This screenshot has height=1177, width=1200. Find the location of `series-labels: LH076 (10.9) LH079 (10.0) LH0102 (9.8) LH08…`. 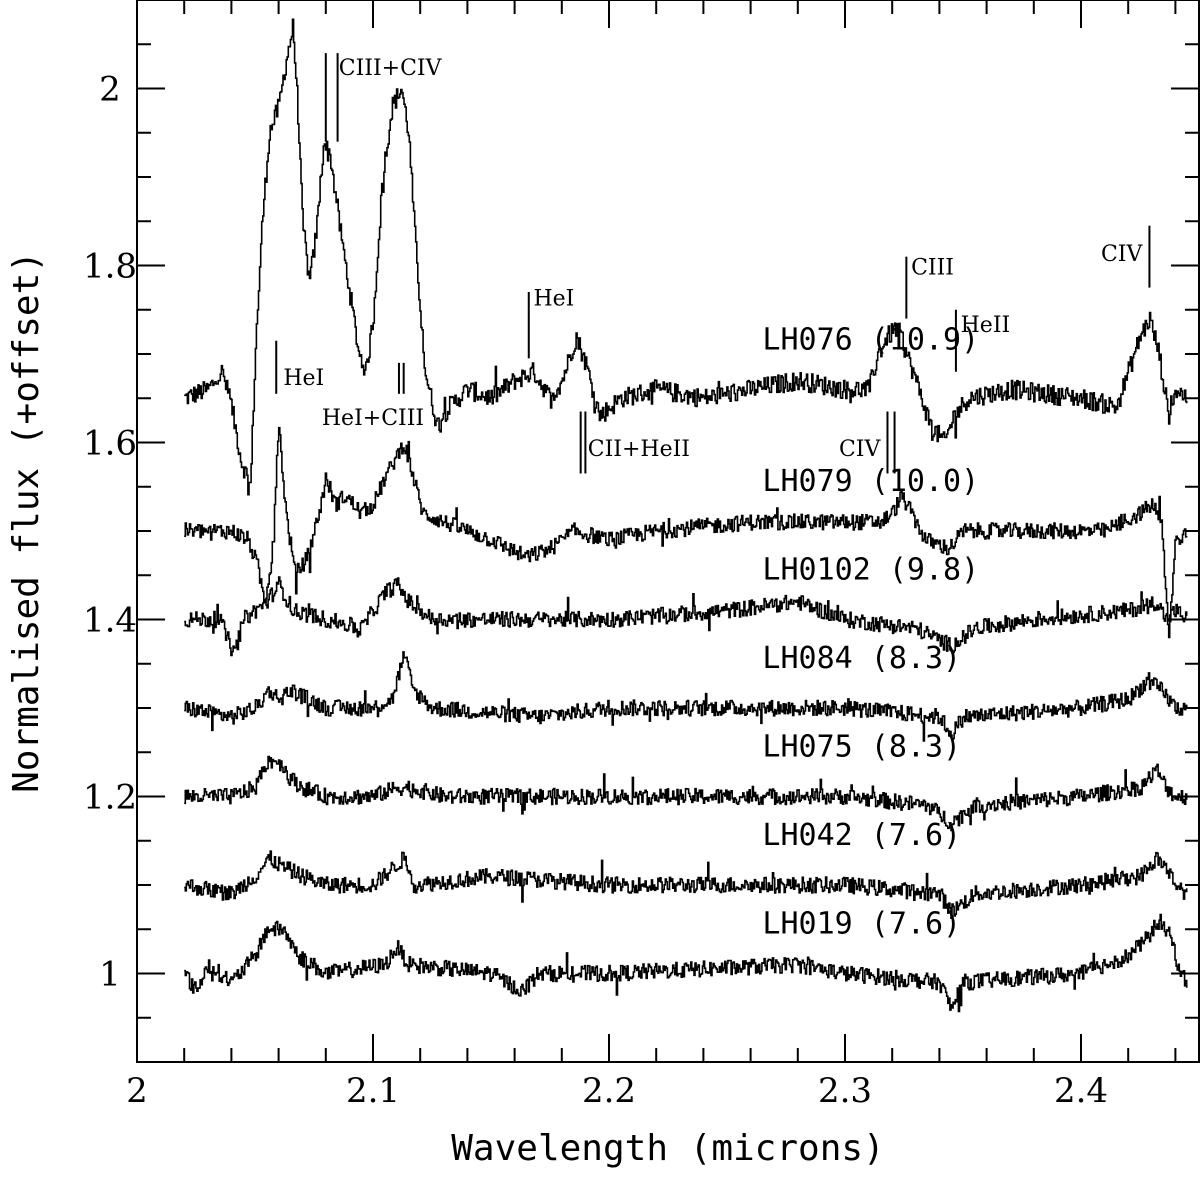

series-labels: LH076 (10.9) LH079 (10.0) LH0102 (9.8) LH08… is located at coordinates (870, 632).